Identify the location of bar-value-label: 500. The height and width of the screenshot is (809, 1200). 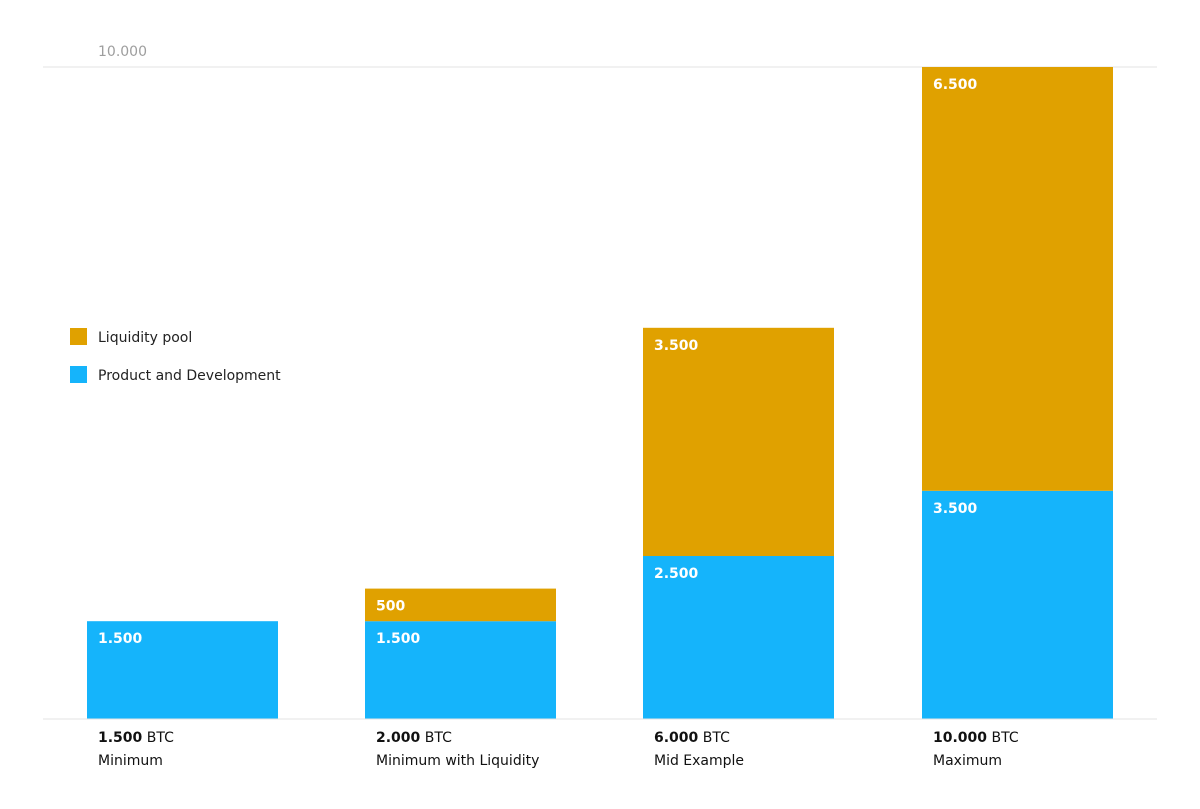
(390, 607).